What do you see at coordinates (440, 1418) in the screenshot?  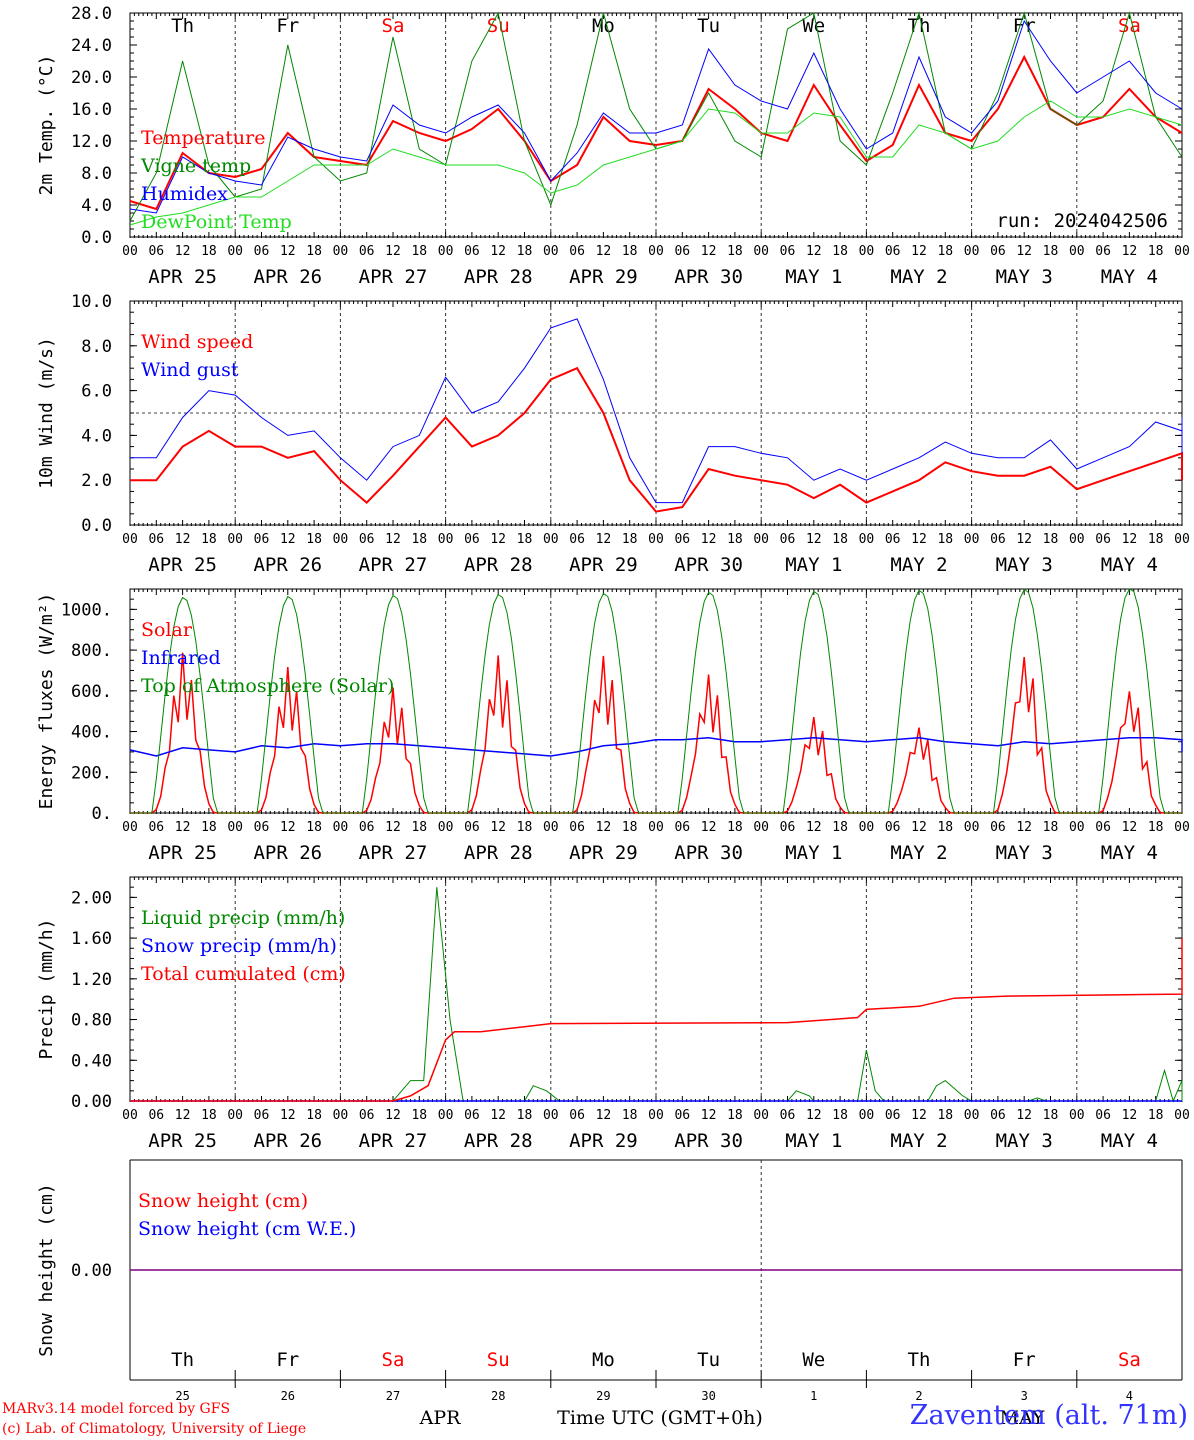 I see `month-label-apr: APR` at bounding box center [440, 1418].